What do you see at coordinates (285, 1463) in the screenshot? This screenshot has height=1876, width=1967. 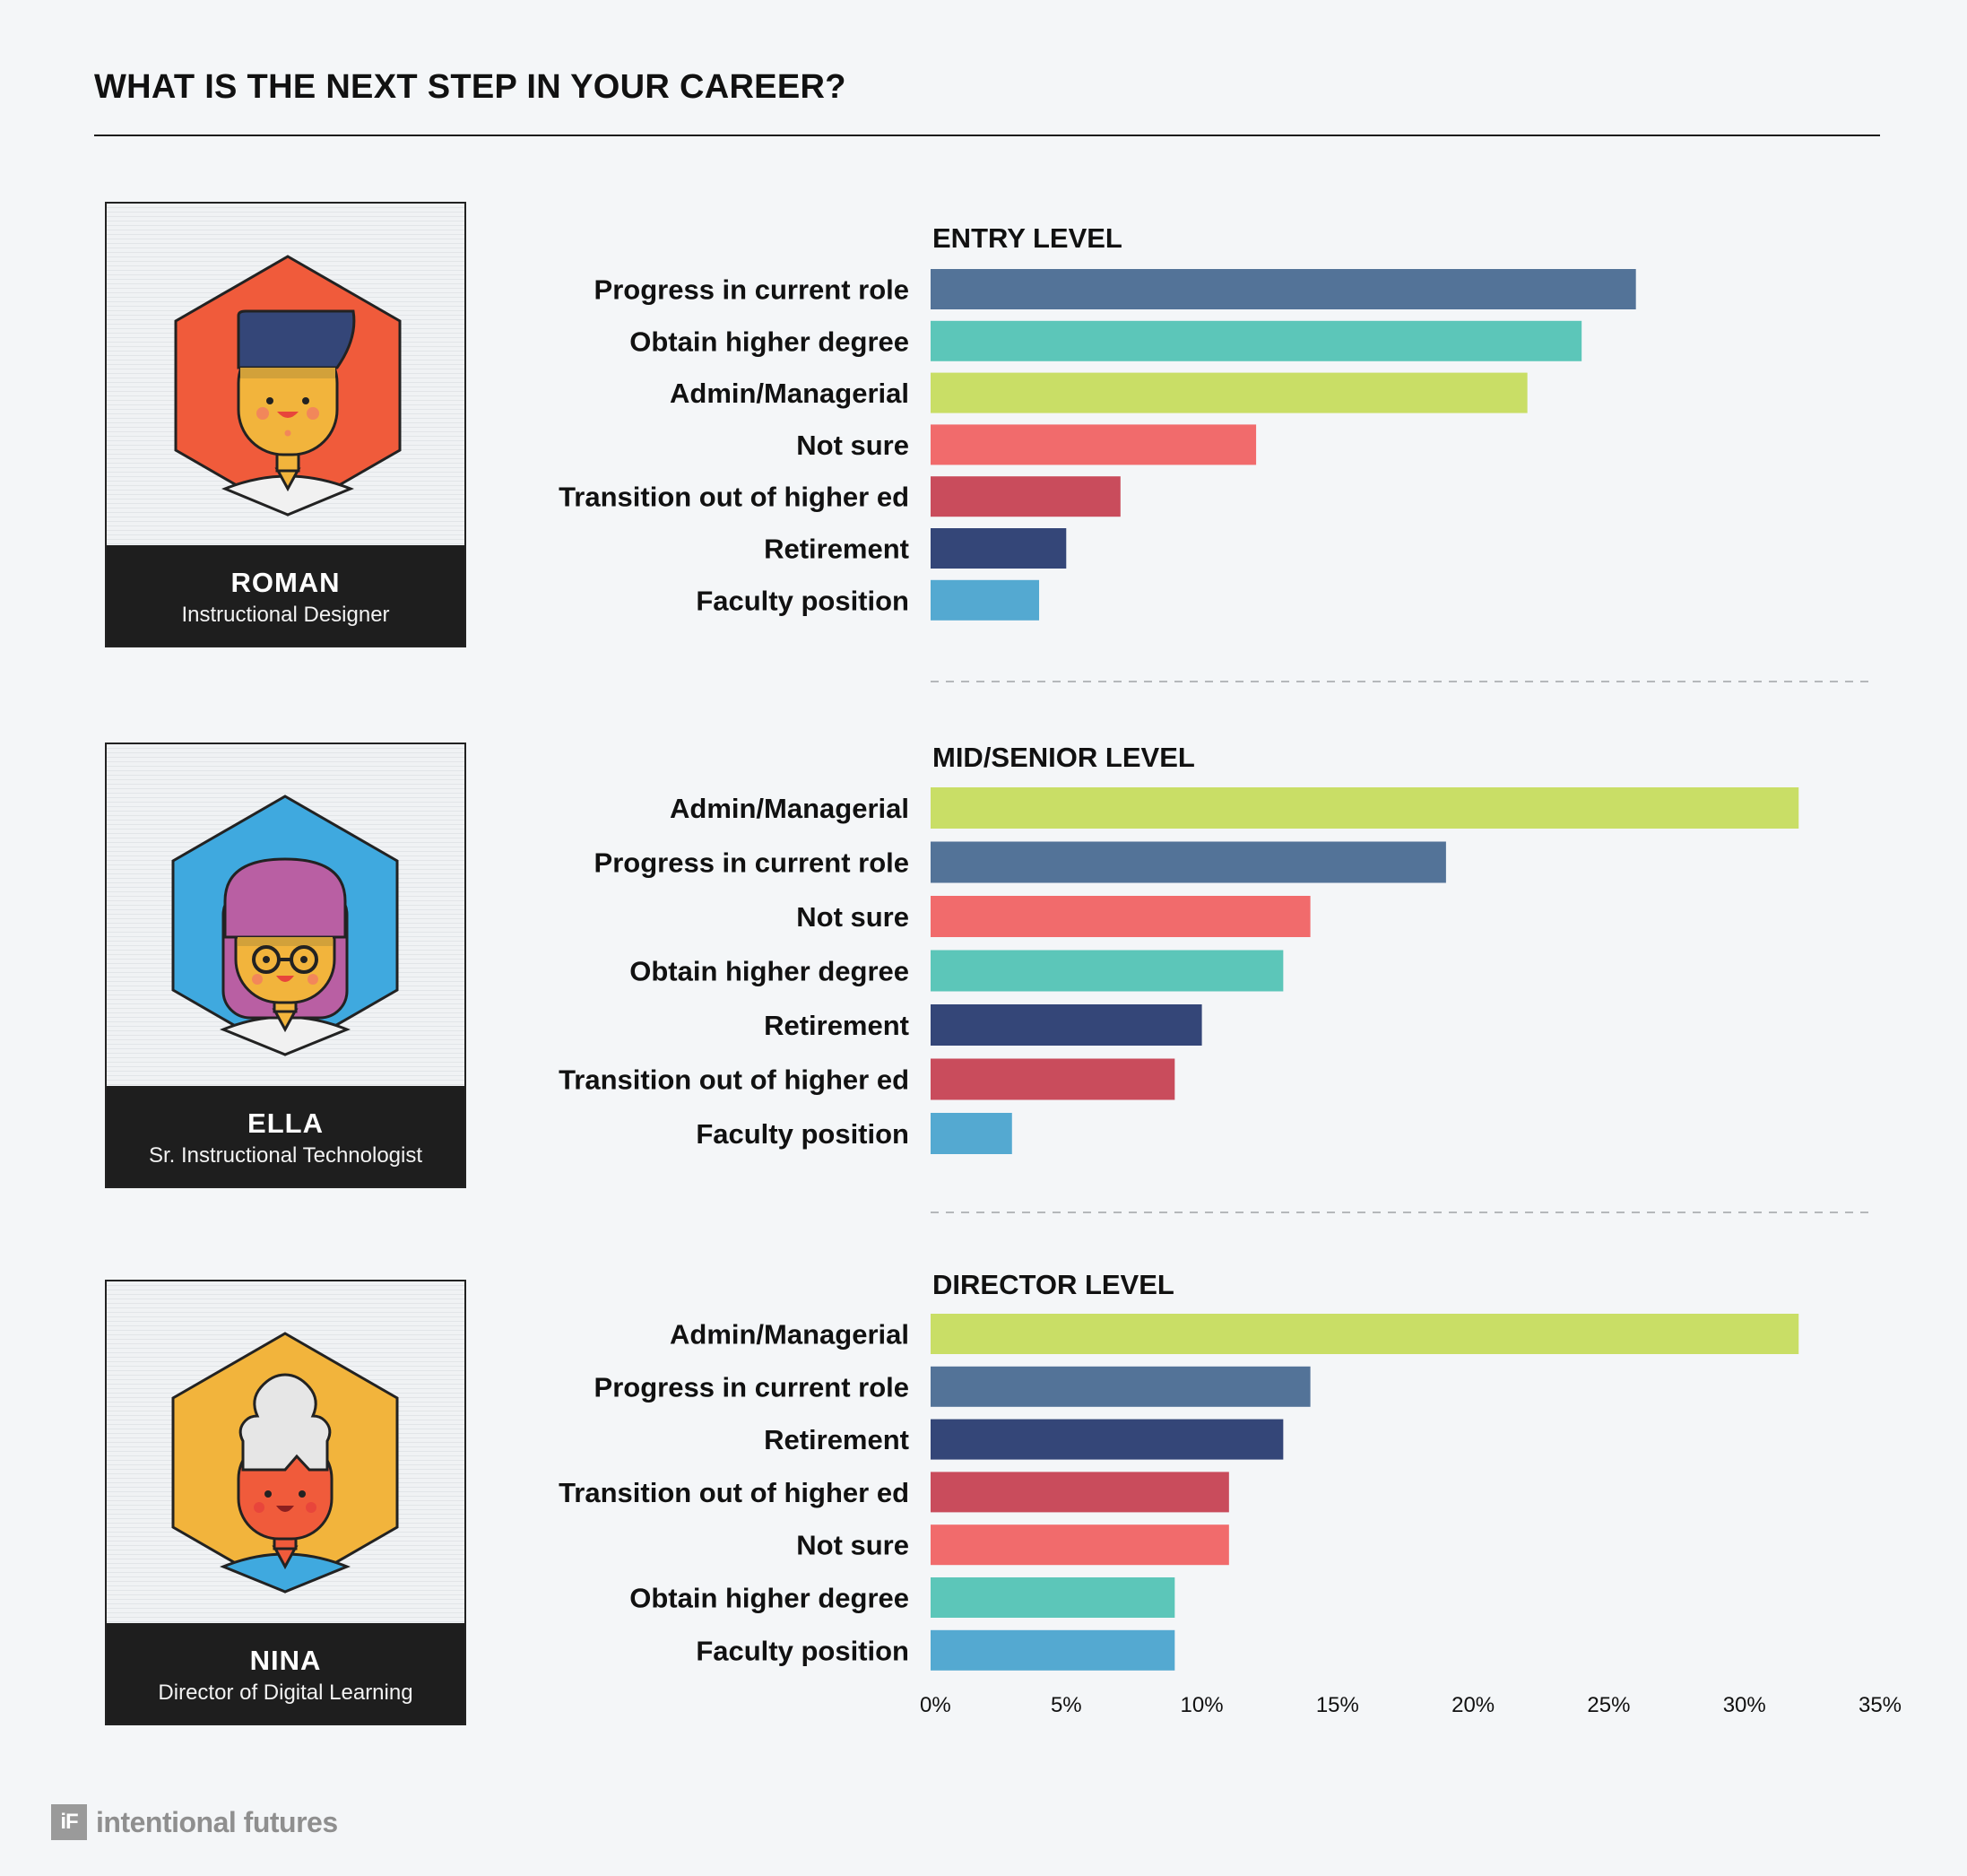 I see `woman-with-white-hair-avatar-icon` at bounding box center [285, 1463].